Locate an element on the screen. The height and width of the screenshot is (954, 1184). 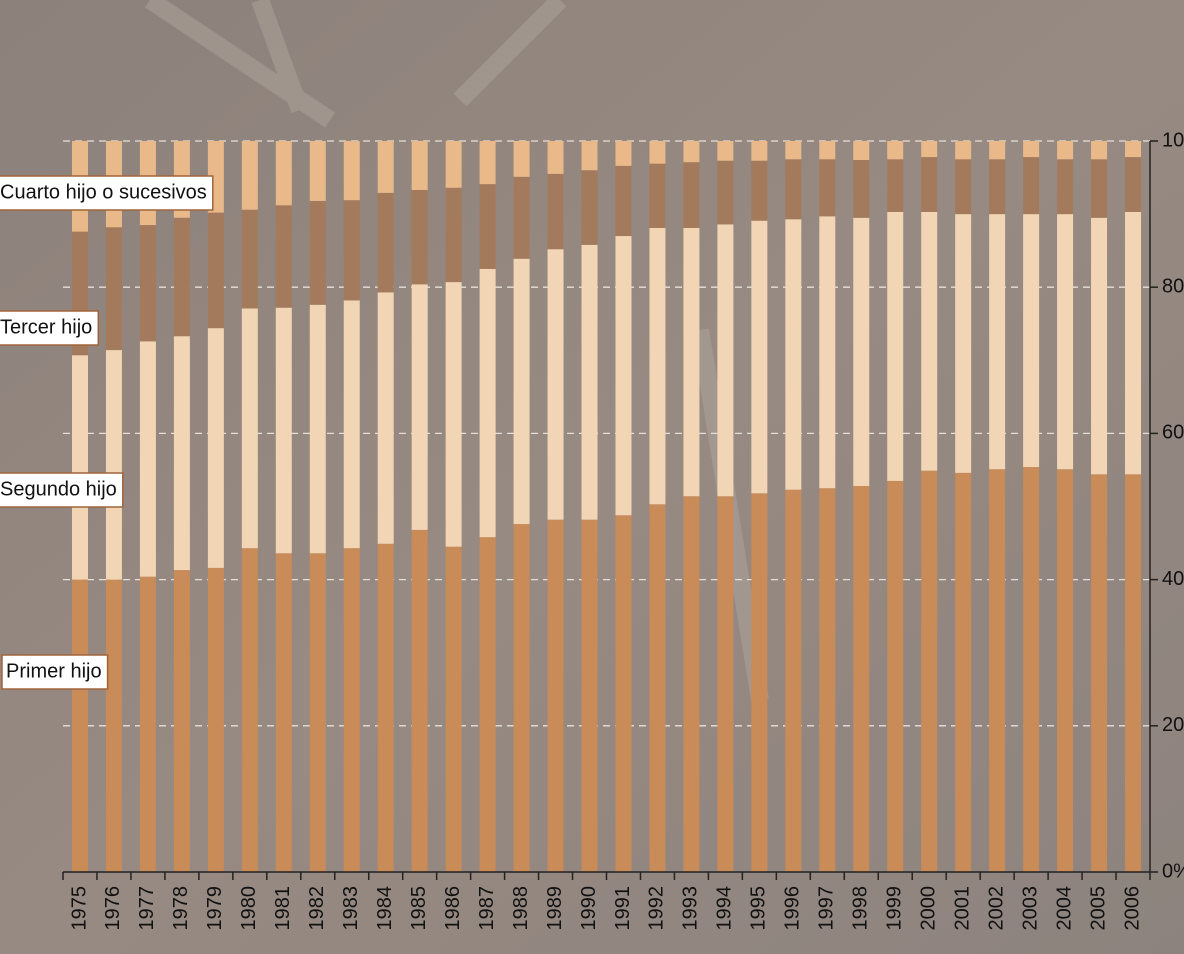
x-tick-label: 2001 is located at coordinates (962, 908).